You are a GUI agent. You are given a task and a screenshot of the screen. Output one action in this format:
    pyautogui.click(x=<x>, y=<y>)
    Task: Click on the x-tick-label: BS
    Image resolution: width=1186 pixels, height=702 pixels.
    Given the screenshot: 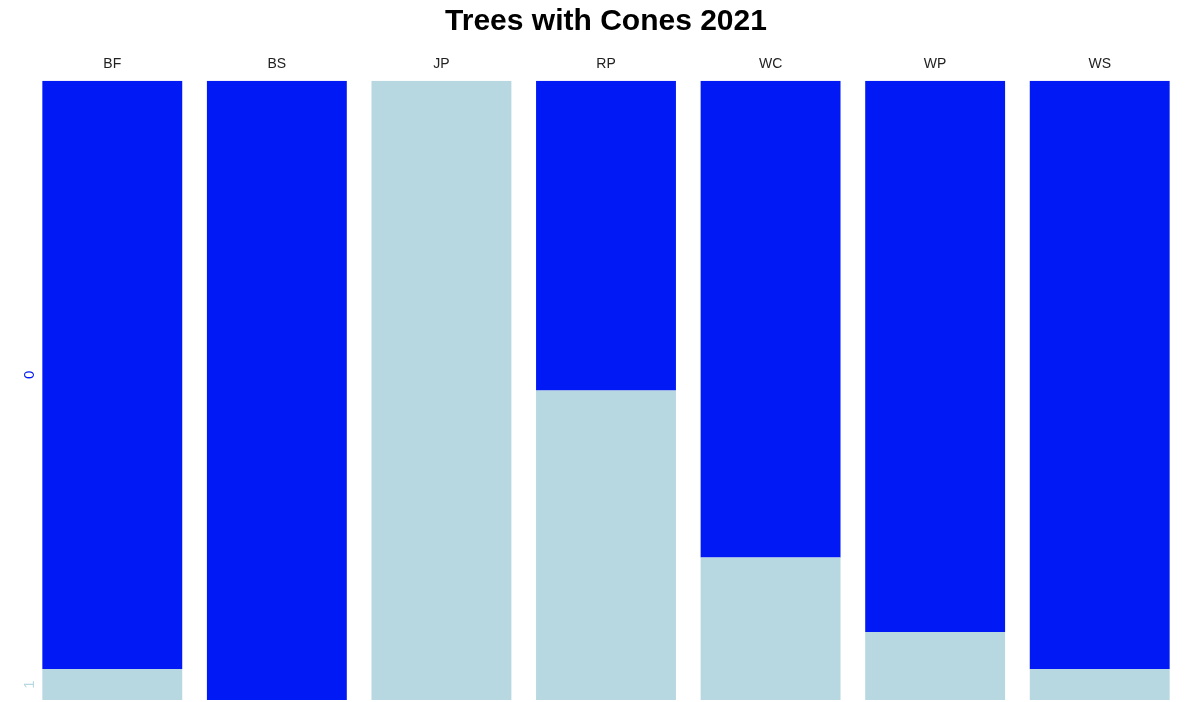 What is the action you would take?
    pyautogui.click(x=277, y=63)
    